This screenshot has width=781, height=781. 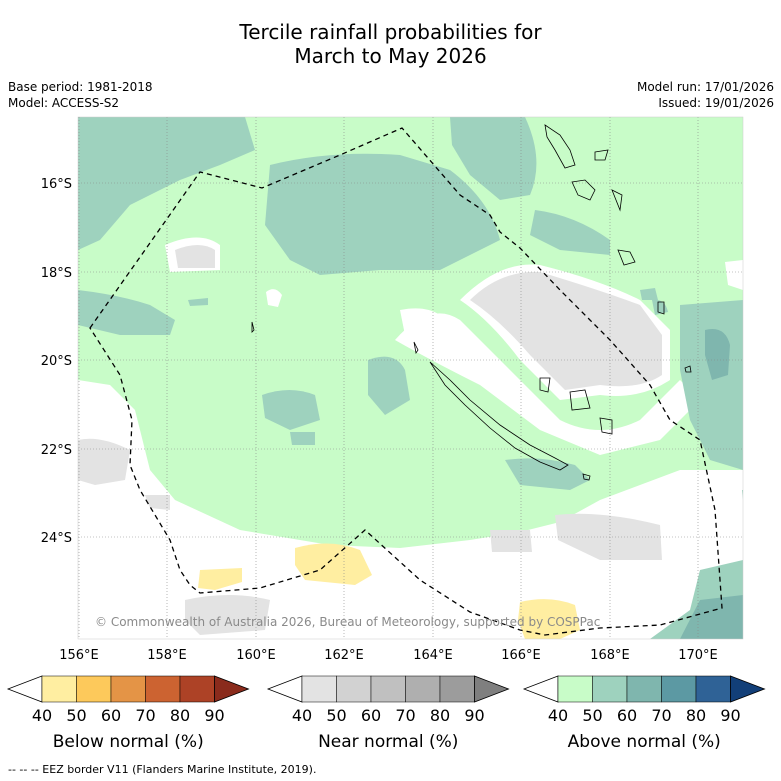 I want to click on near-patch-southeast, so click(x=608, y=536).